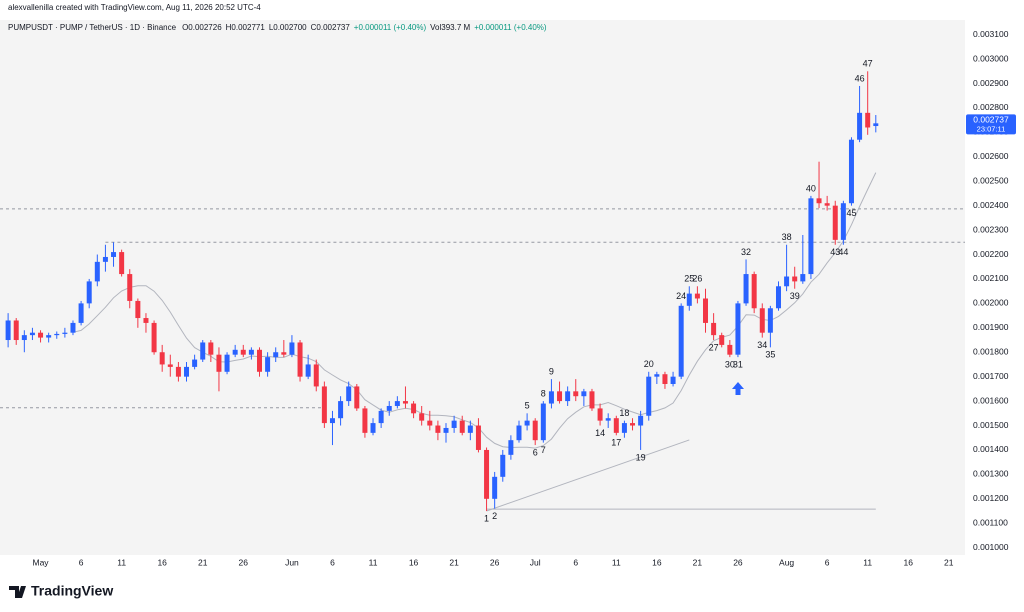 Image resolution: width=1024 pixels, height=612 pixels. What do you see at coordinates (246, 27) in the screenshot?
I see `ohlc-high: H0.002771` at bounding box center [246, 27].